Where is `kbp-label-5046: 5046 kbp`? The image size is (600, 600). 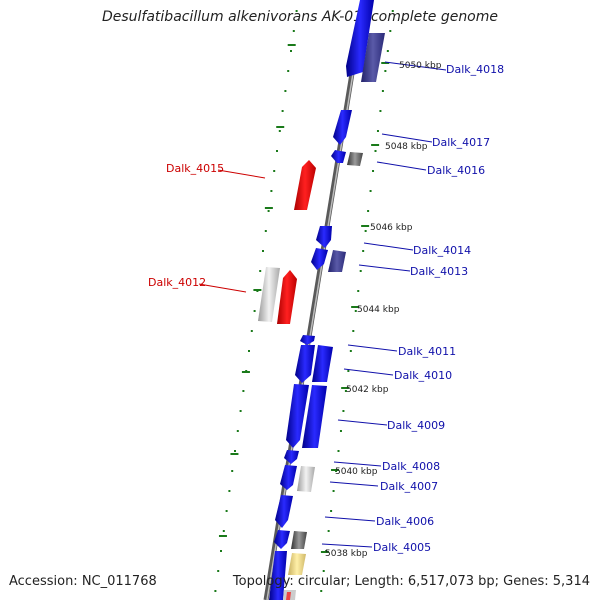 kbp-label-5046: 5046 kbp is located at coordinates (391, 228).